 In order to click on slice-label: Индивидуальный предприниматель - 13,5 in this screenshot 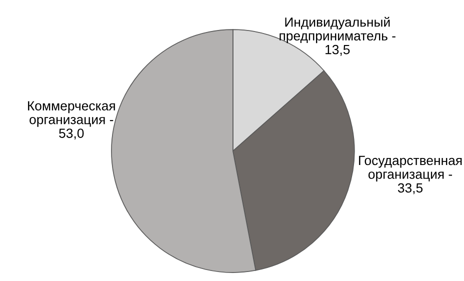, I will do `click(338, 36)`.